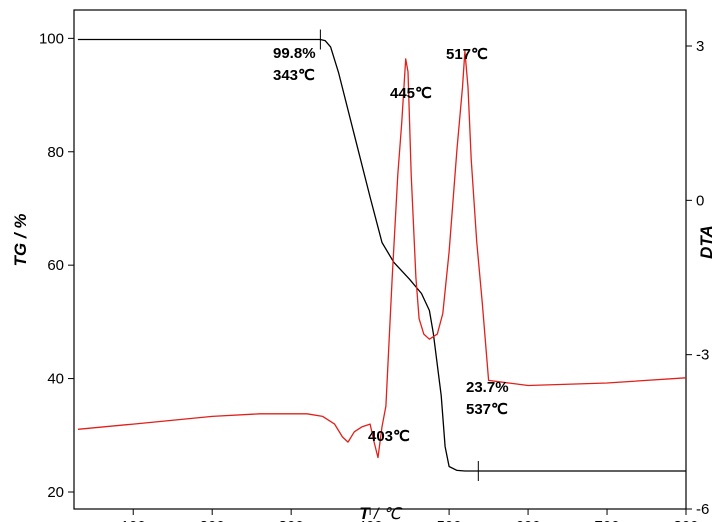 Image resolution: width=721 pixels, height=522 pixels. Describe the element at coordinates (706, 242) in the screenshot. I see `right-y-axis-title: DTA` at that location.